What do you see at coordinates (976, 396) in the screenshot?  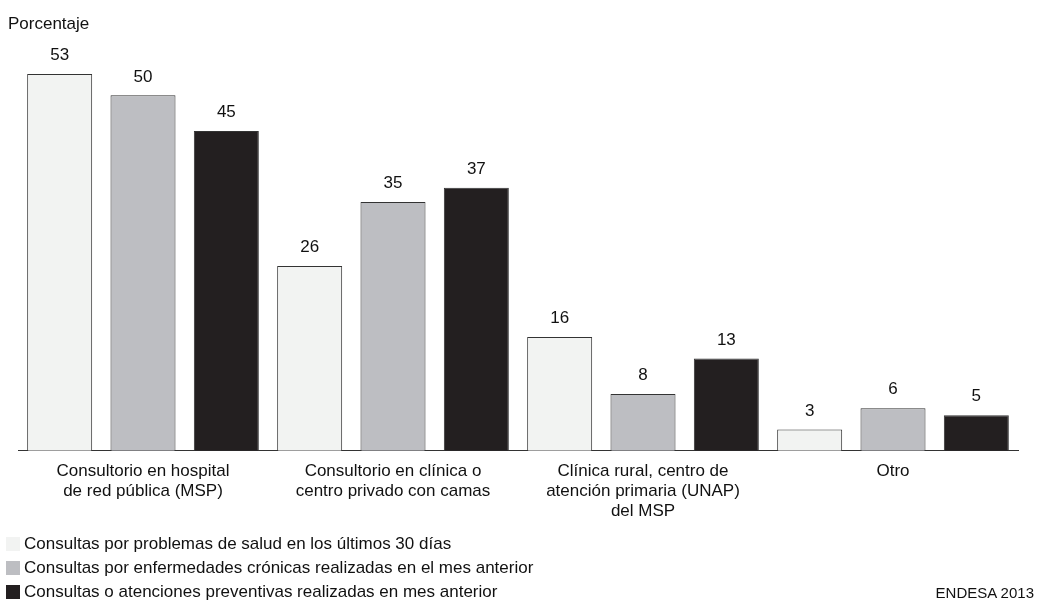 I see `data-label: 5` at bounding box center [976, 396].